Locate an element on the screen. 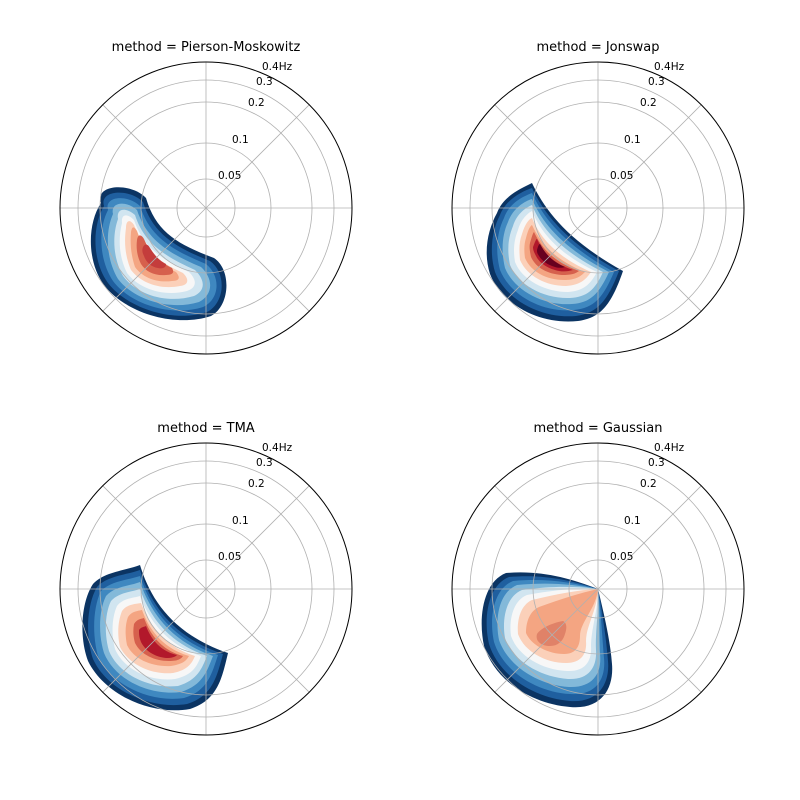 This screenshot has height=800, width=800. polar-plot-tma: method = TMA is located at coordinates (206, 578).